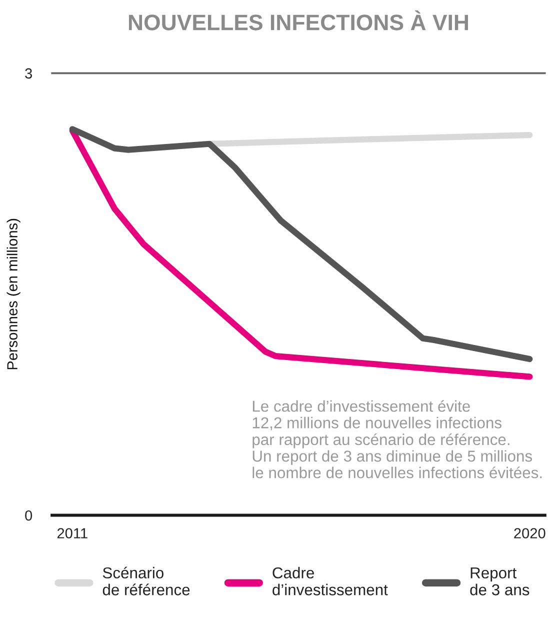 The image size is (560, 620). What do you see at coordinates (28, 515) in the screenshot?
I see `y-tick-label: 0` at bounding box center [28, 515].